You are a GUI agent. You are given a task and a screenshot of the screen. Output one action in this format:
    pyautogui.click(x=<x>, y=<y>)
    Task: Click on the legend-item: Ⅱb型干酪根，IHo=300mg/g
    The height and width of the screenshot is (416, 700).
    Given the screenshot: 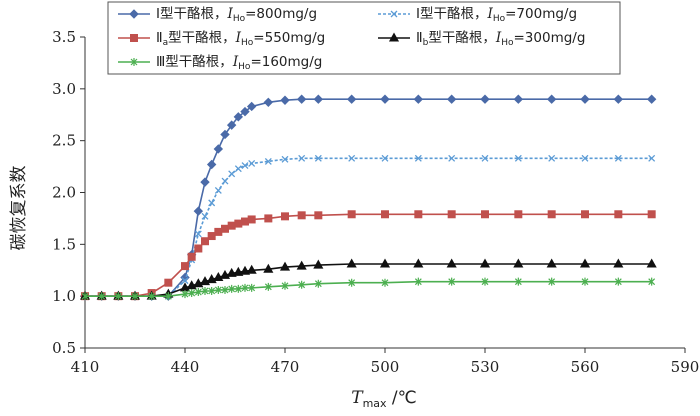 What is the action you would take?
    pyautogui.click(x=481, y=39)
    